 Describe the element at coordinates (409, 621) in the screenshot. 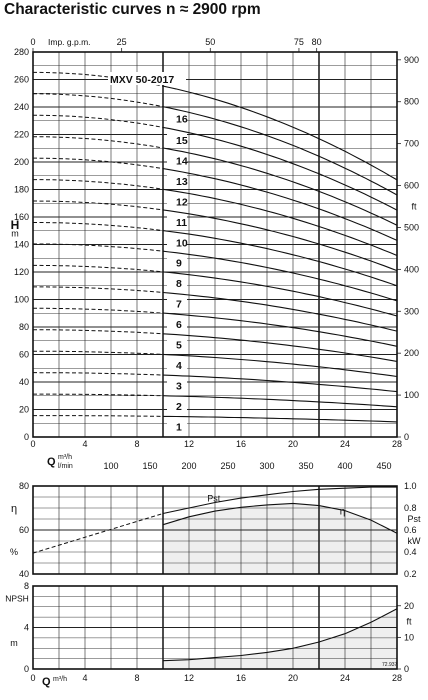

I see `ft-axis-unit: ft` at that location.